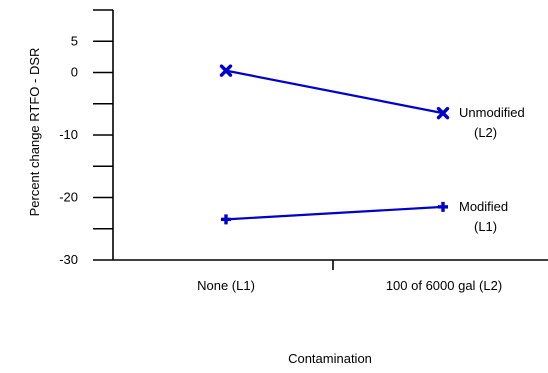  Describe the element at coordinates (68, 134) in the screenshot. I see `y-tick-label: -10` at that location.